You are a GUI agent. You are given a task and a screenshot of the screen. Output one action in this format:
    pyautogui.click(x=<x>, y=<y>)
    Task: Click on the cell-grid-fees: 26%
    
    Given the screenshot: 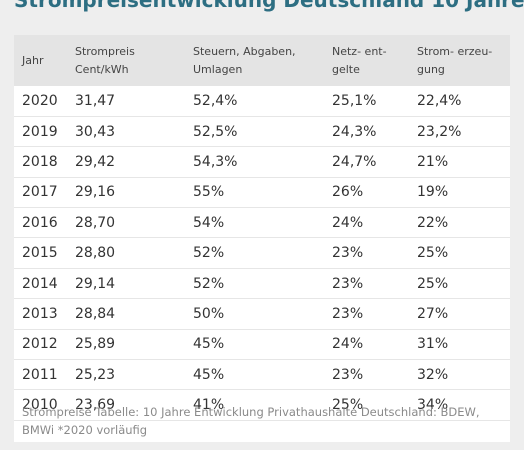 What is the action you would take?
    pyautogui.click(x=348, y=192)
    